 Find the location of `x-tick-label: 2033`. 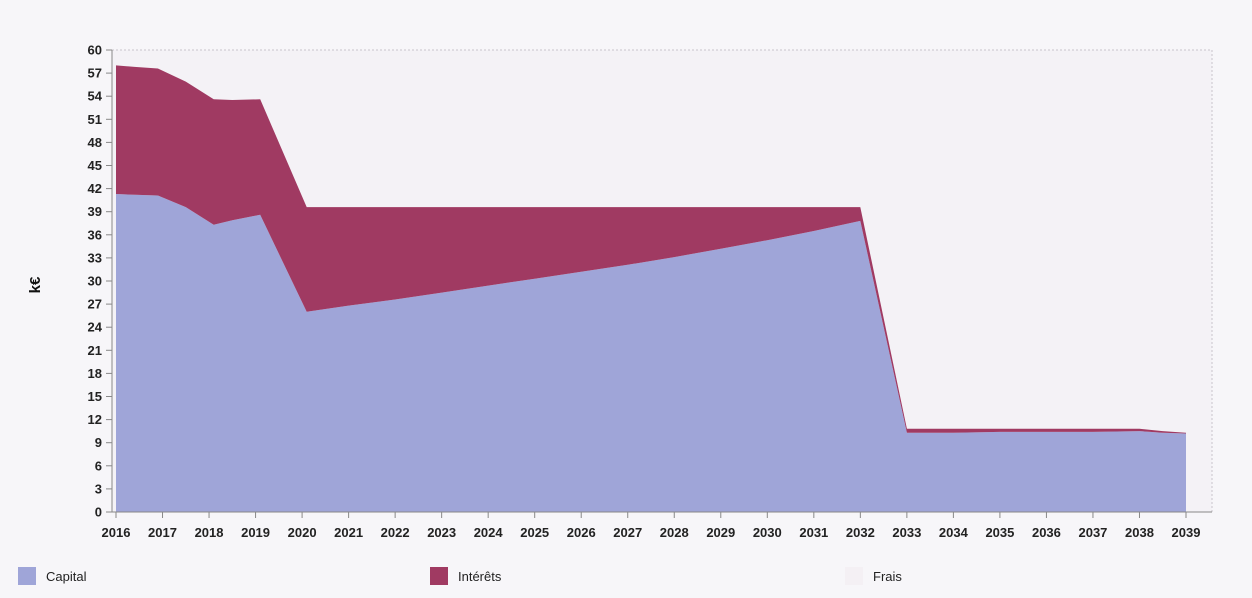

x-tick-label: 2033 is located at coordinates (906, 532).